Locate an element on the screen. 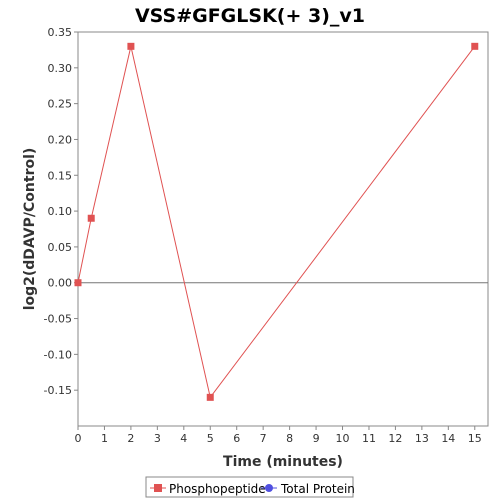  legend-marker-total-protein is located at coordinates (269, 488).